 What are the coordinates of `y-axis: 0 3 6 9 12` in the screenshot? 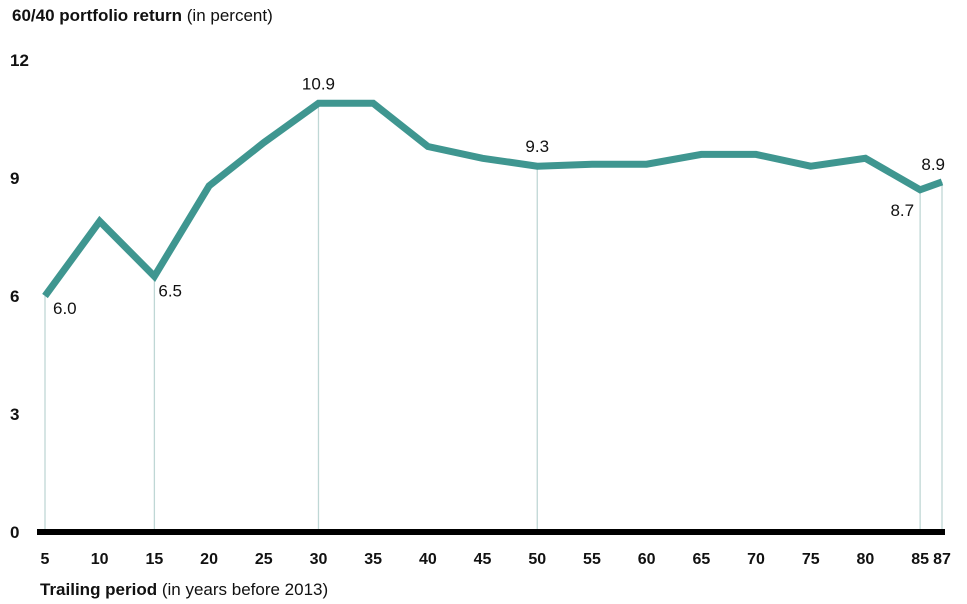 It's located at (19, 296).